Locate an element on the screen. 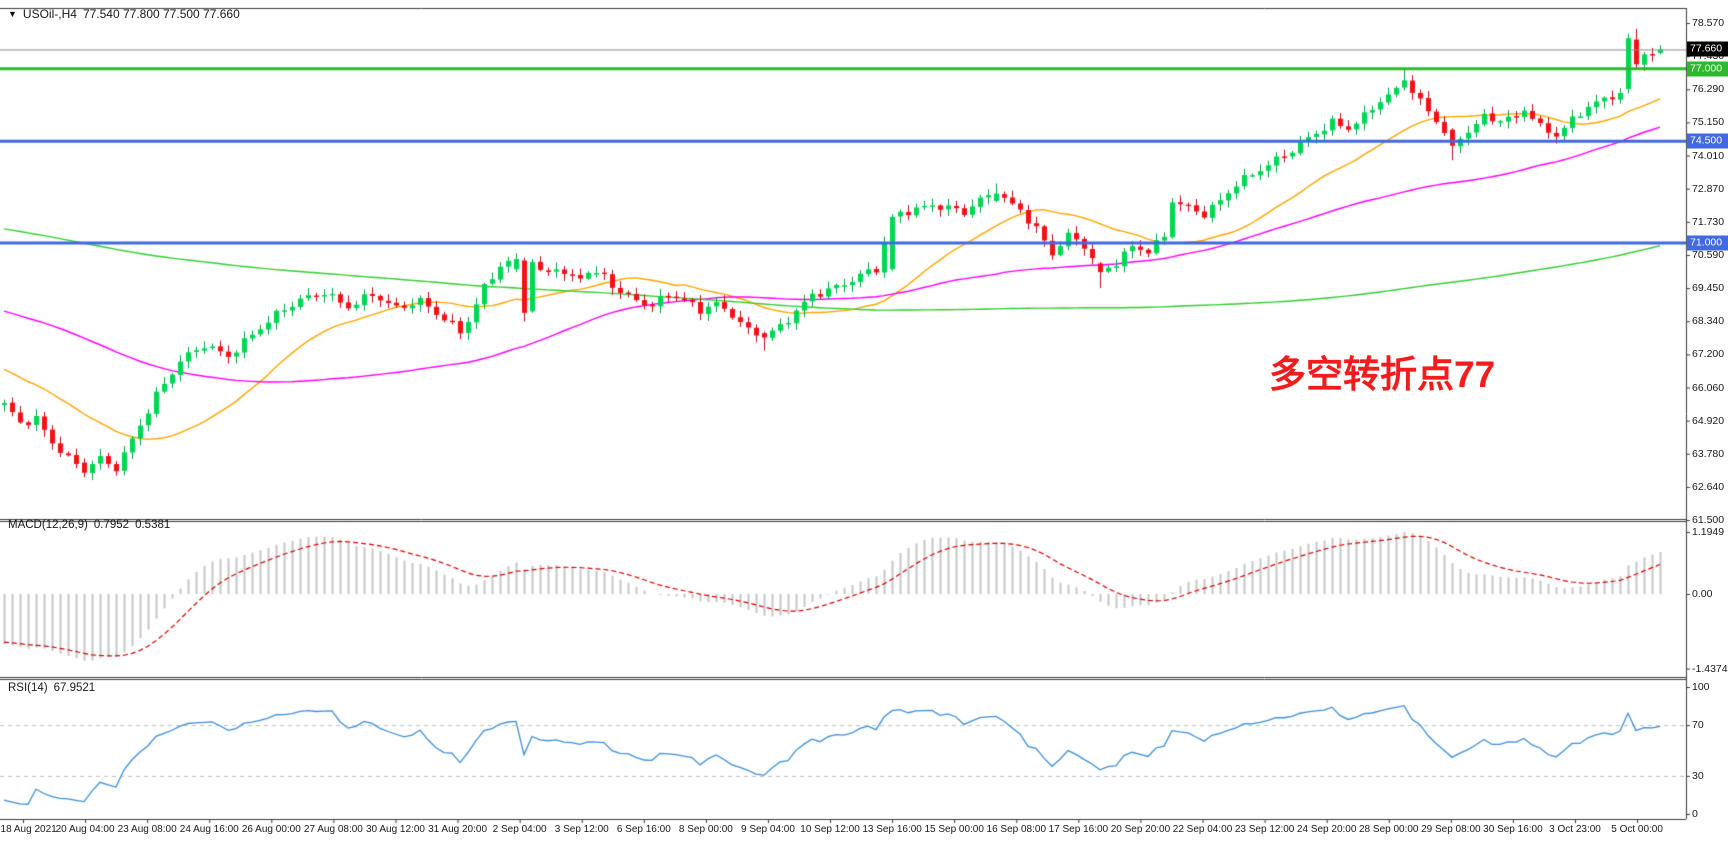 The image size is (1728, 842). price-axis-label: 75.150 is located at coordinates (1708, 122).